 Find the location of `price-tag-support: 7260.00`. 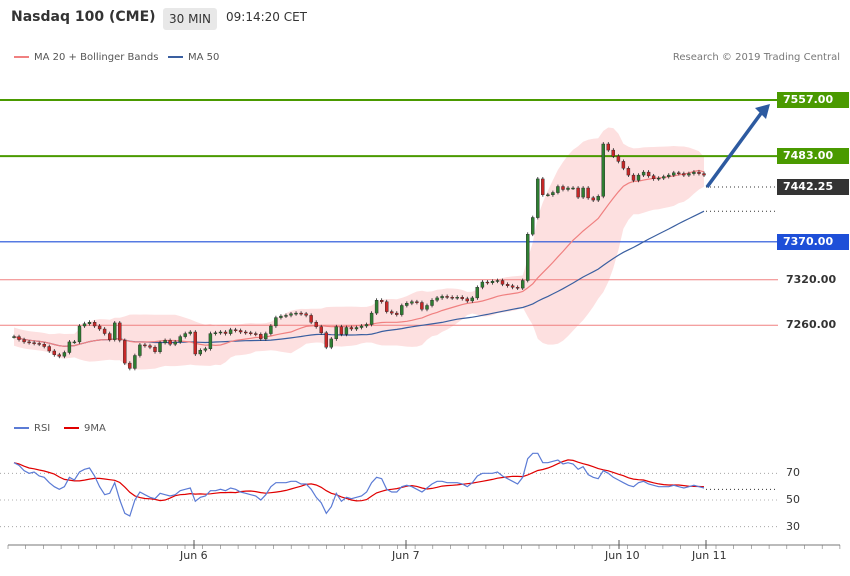

price-tag-support: 7260.00 is located at coordinates (811, 325).